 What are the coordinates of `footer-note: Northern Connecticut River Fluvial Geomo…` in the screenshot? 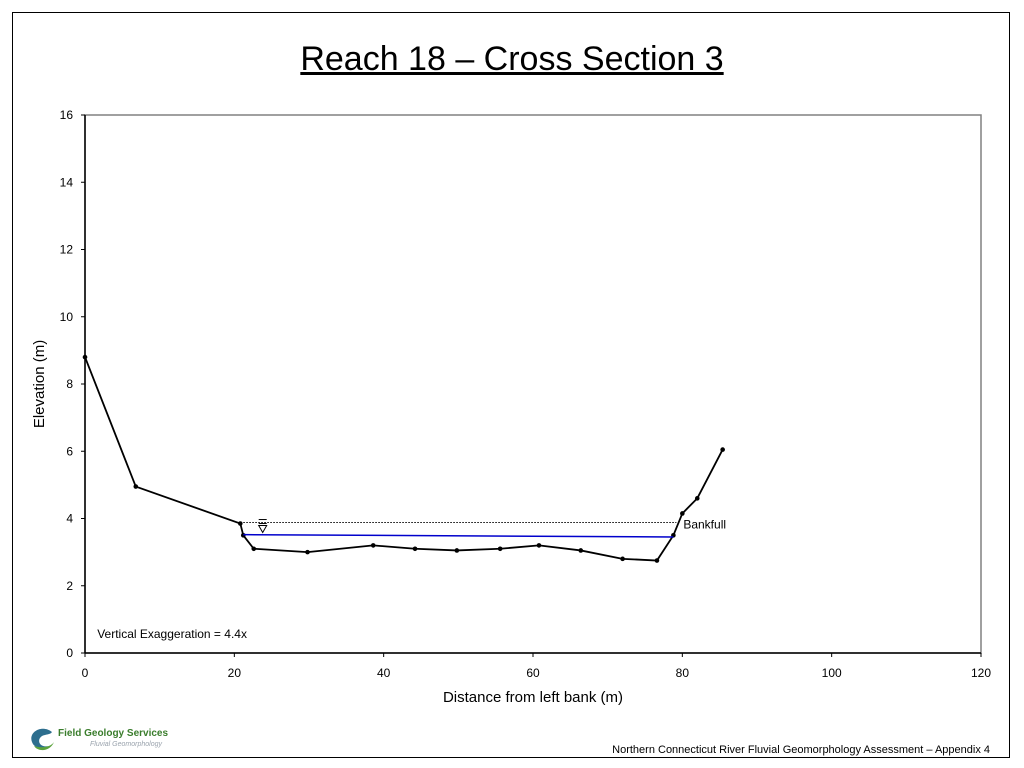 It's located at (801, 750).